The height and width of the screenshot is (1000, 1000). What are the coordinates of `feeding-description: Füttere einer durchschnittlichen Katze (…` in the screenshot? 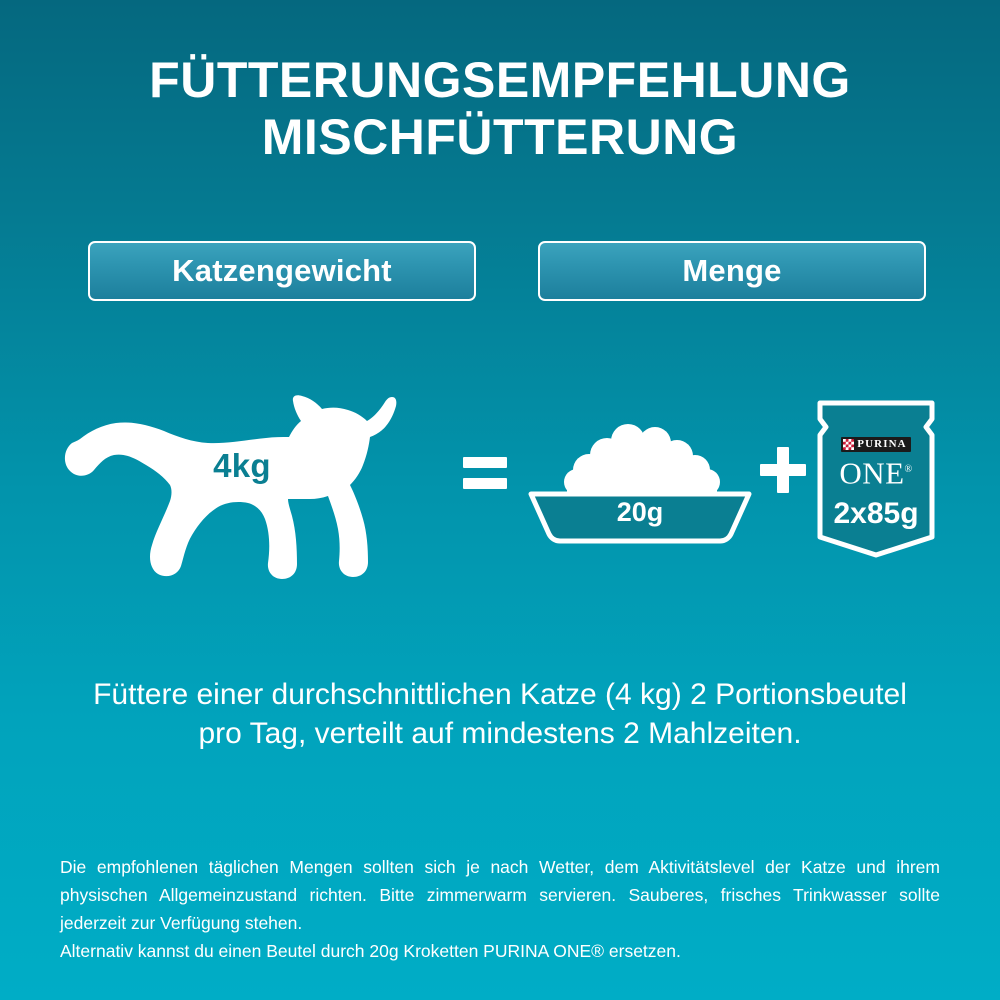 It's located at (500, 714).